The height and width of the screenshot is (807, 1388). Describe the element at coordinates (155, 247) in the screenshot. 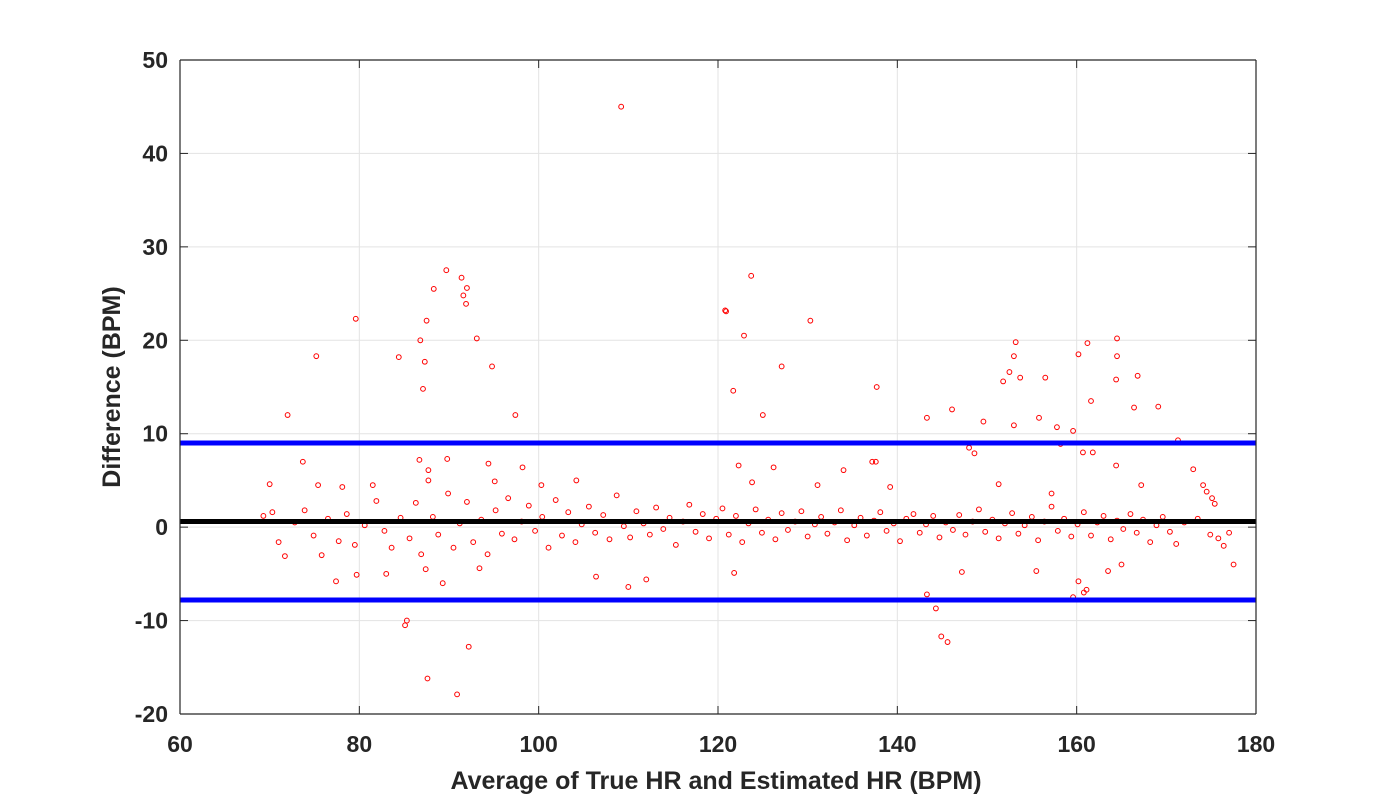

I see `y-tick-label: 30` at that location.